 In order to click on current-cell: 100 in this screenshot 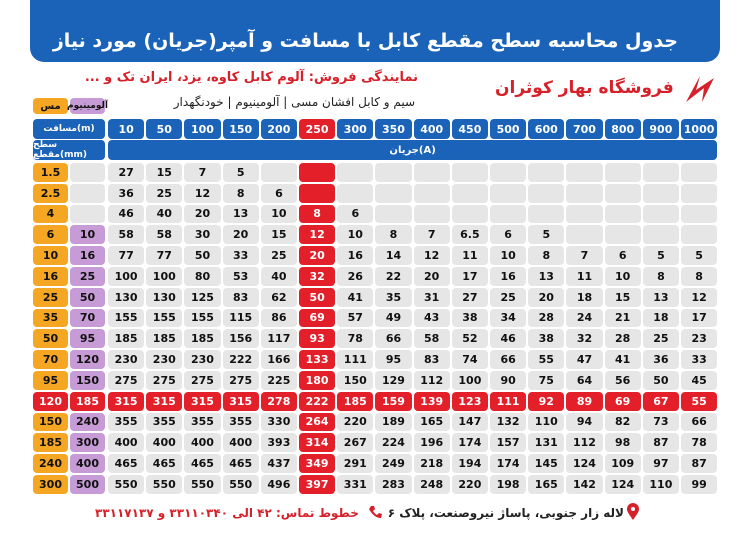, I will do `click(164, 276)`.